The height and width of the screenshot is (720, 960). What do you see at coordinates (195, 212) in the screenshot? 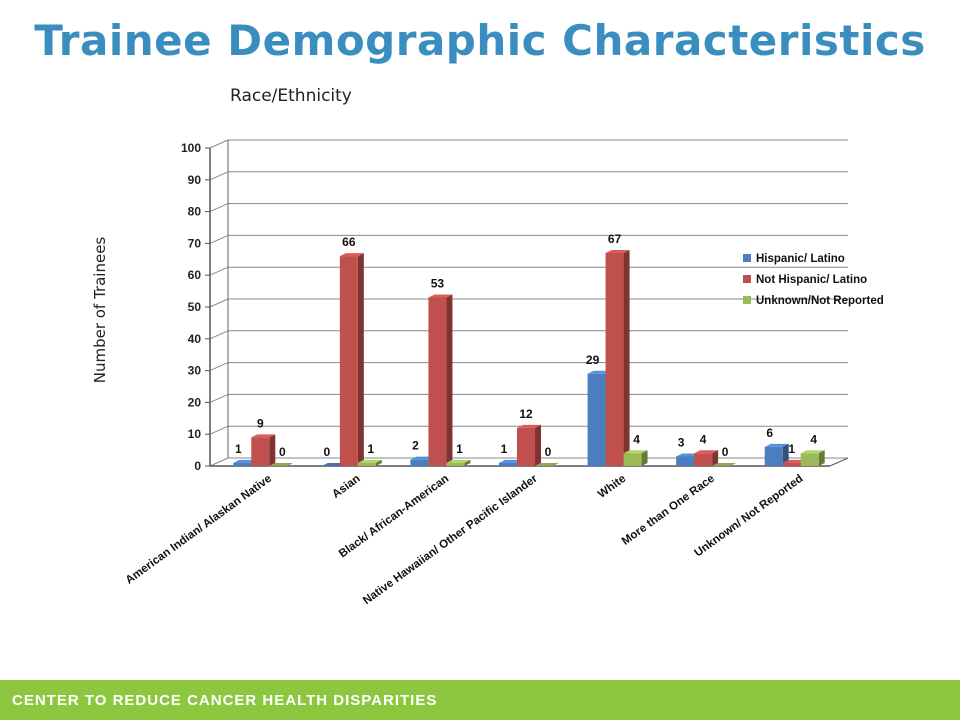
I see `y-tick-label: 80` at bounding box center [195, 212].